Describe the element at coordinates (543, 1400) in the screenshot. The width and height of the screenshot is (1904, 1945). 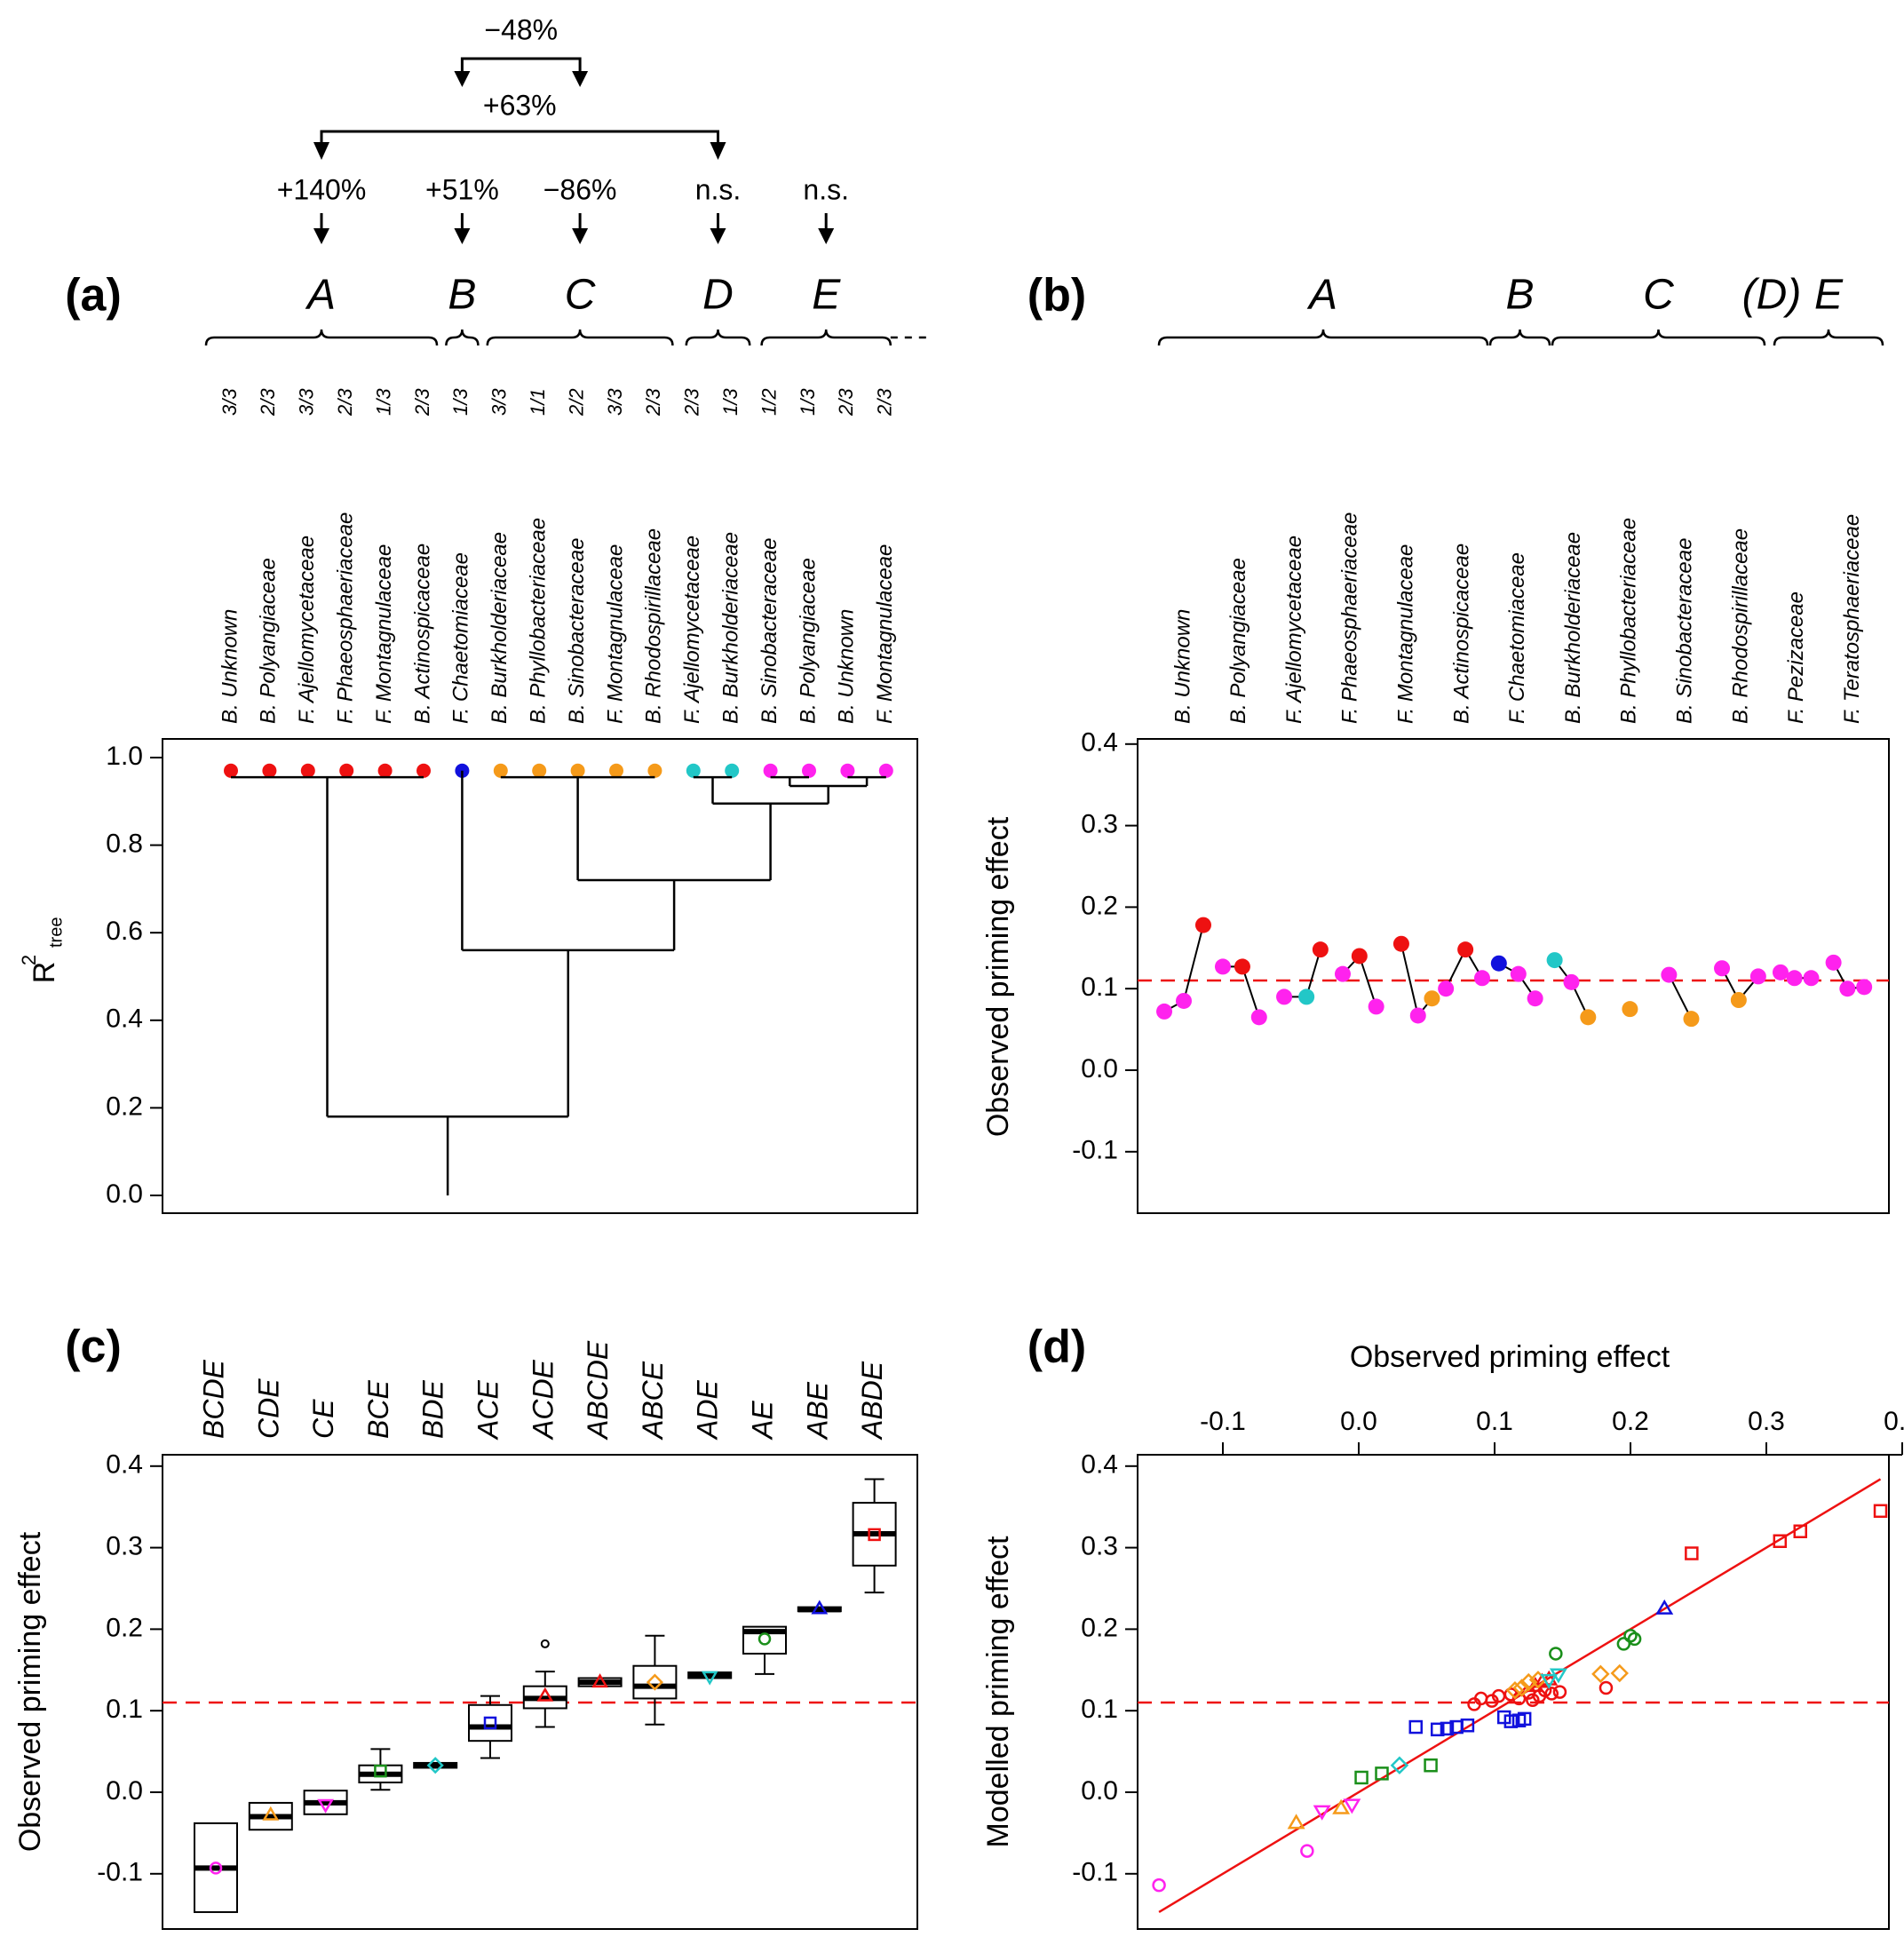
I see `category-label: ACDE` at that location.